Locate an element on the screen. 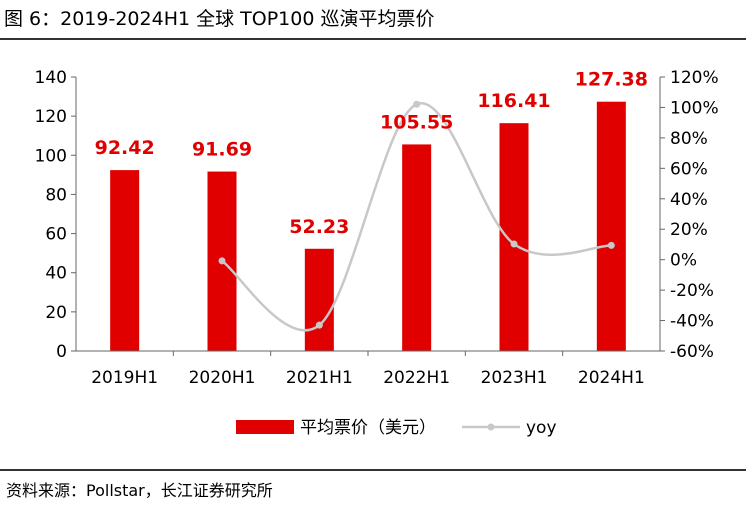 The width and height of the screenshot is (746, 514). right-tick-label: -60% is located at coordinates (692, 352).